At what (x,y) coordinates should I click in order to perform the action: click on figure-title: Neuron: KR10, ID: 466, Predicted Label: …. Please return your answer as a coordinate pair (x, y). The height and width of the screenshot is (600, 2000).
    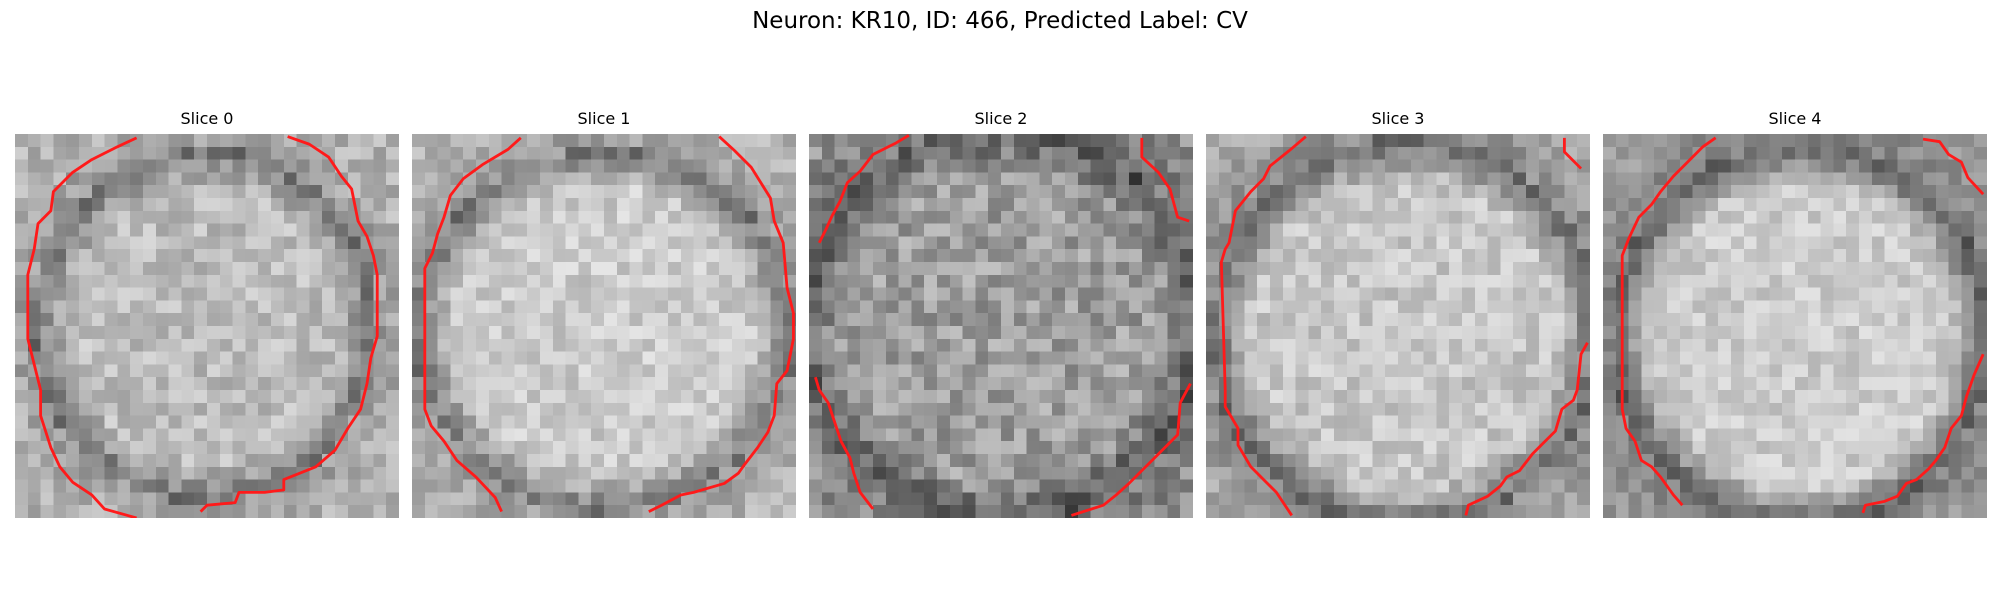
    Looking at the image, I should click on (1000, 21).